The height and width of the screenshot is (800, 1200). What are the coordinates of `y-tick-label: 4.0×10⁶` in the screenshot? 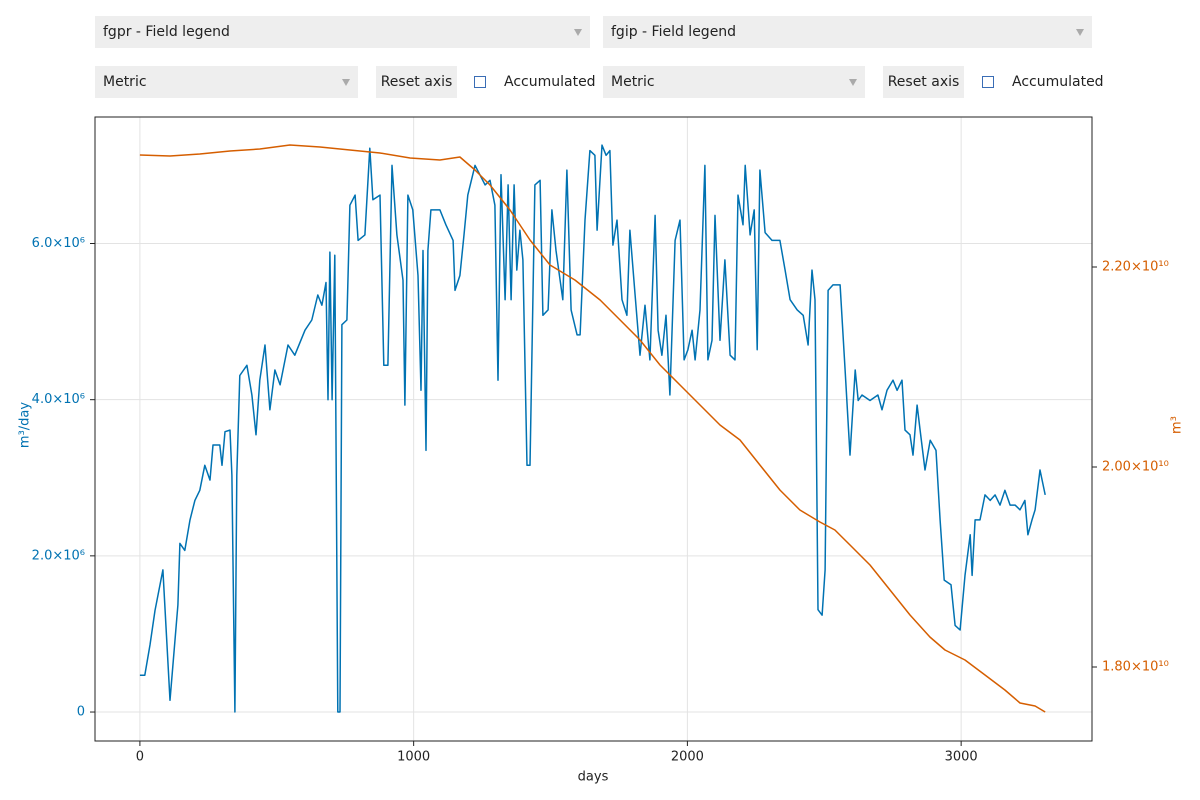 It's located at (58, 399).